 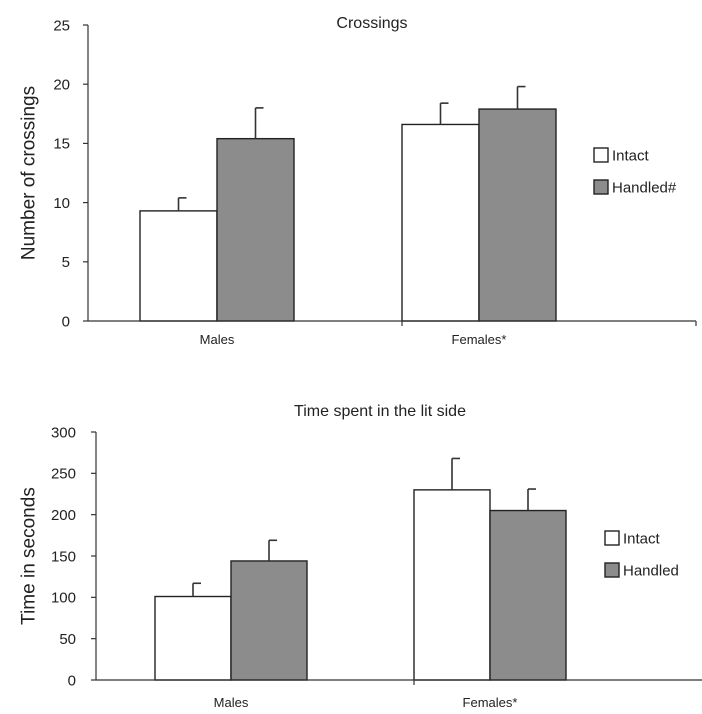 I want to click on y-tick-label: 5, so click(x=66, y=262).